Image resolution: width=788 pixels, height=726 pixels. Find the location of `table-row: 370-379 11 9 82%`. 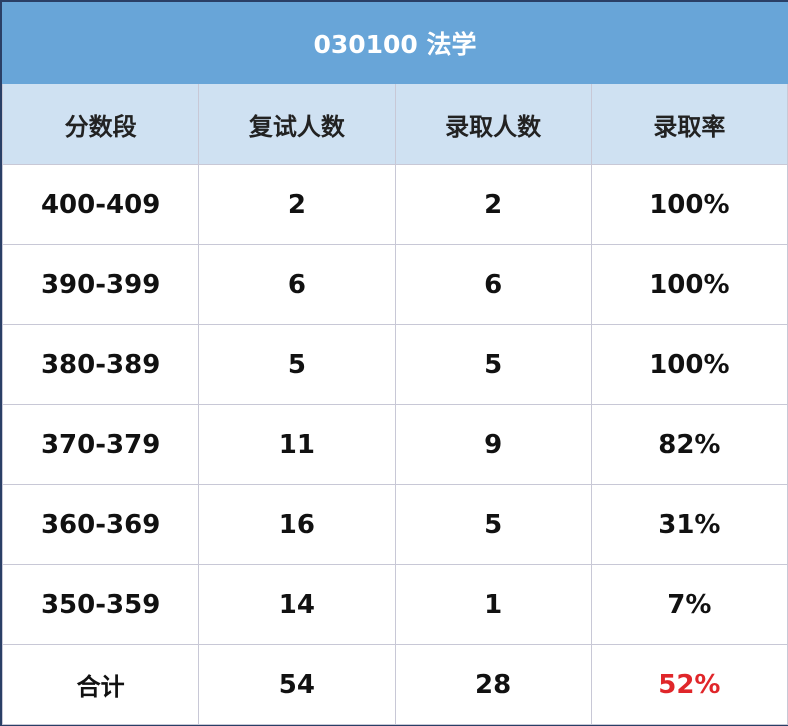

table-row: 370-379 11 9 82% is located at coordinates (394, 444).